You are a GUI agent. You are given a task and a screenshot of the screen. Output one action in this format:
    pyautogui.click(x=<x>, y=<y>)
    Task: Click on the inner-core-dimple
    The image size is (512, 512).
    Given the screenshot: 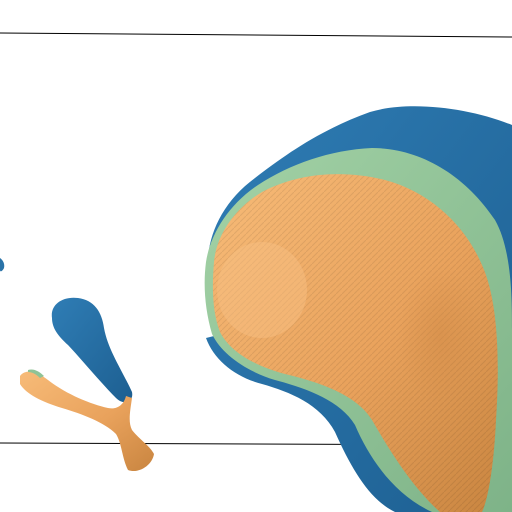 What is the action you would take?
    pyautogui.click(x=440, y=335)
    